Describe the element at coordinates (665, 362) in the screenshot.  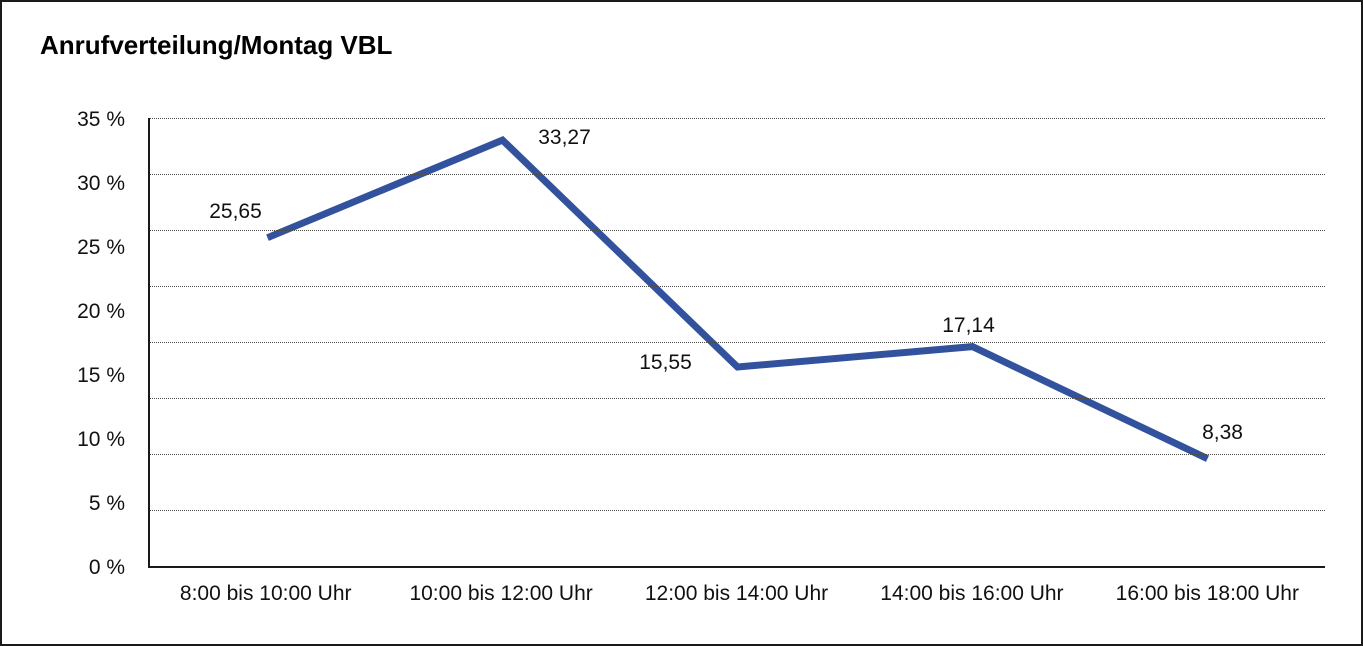
I see `data-point-label: 15,55` at that location.